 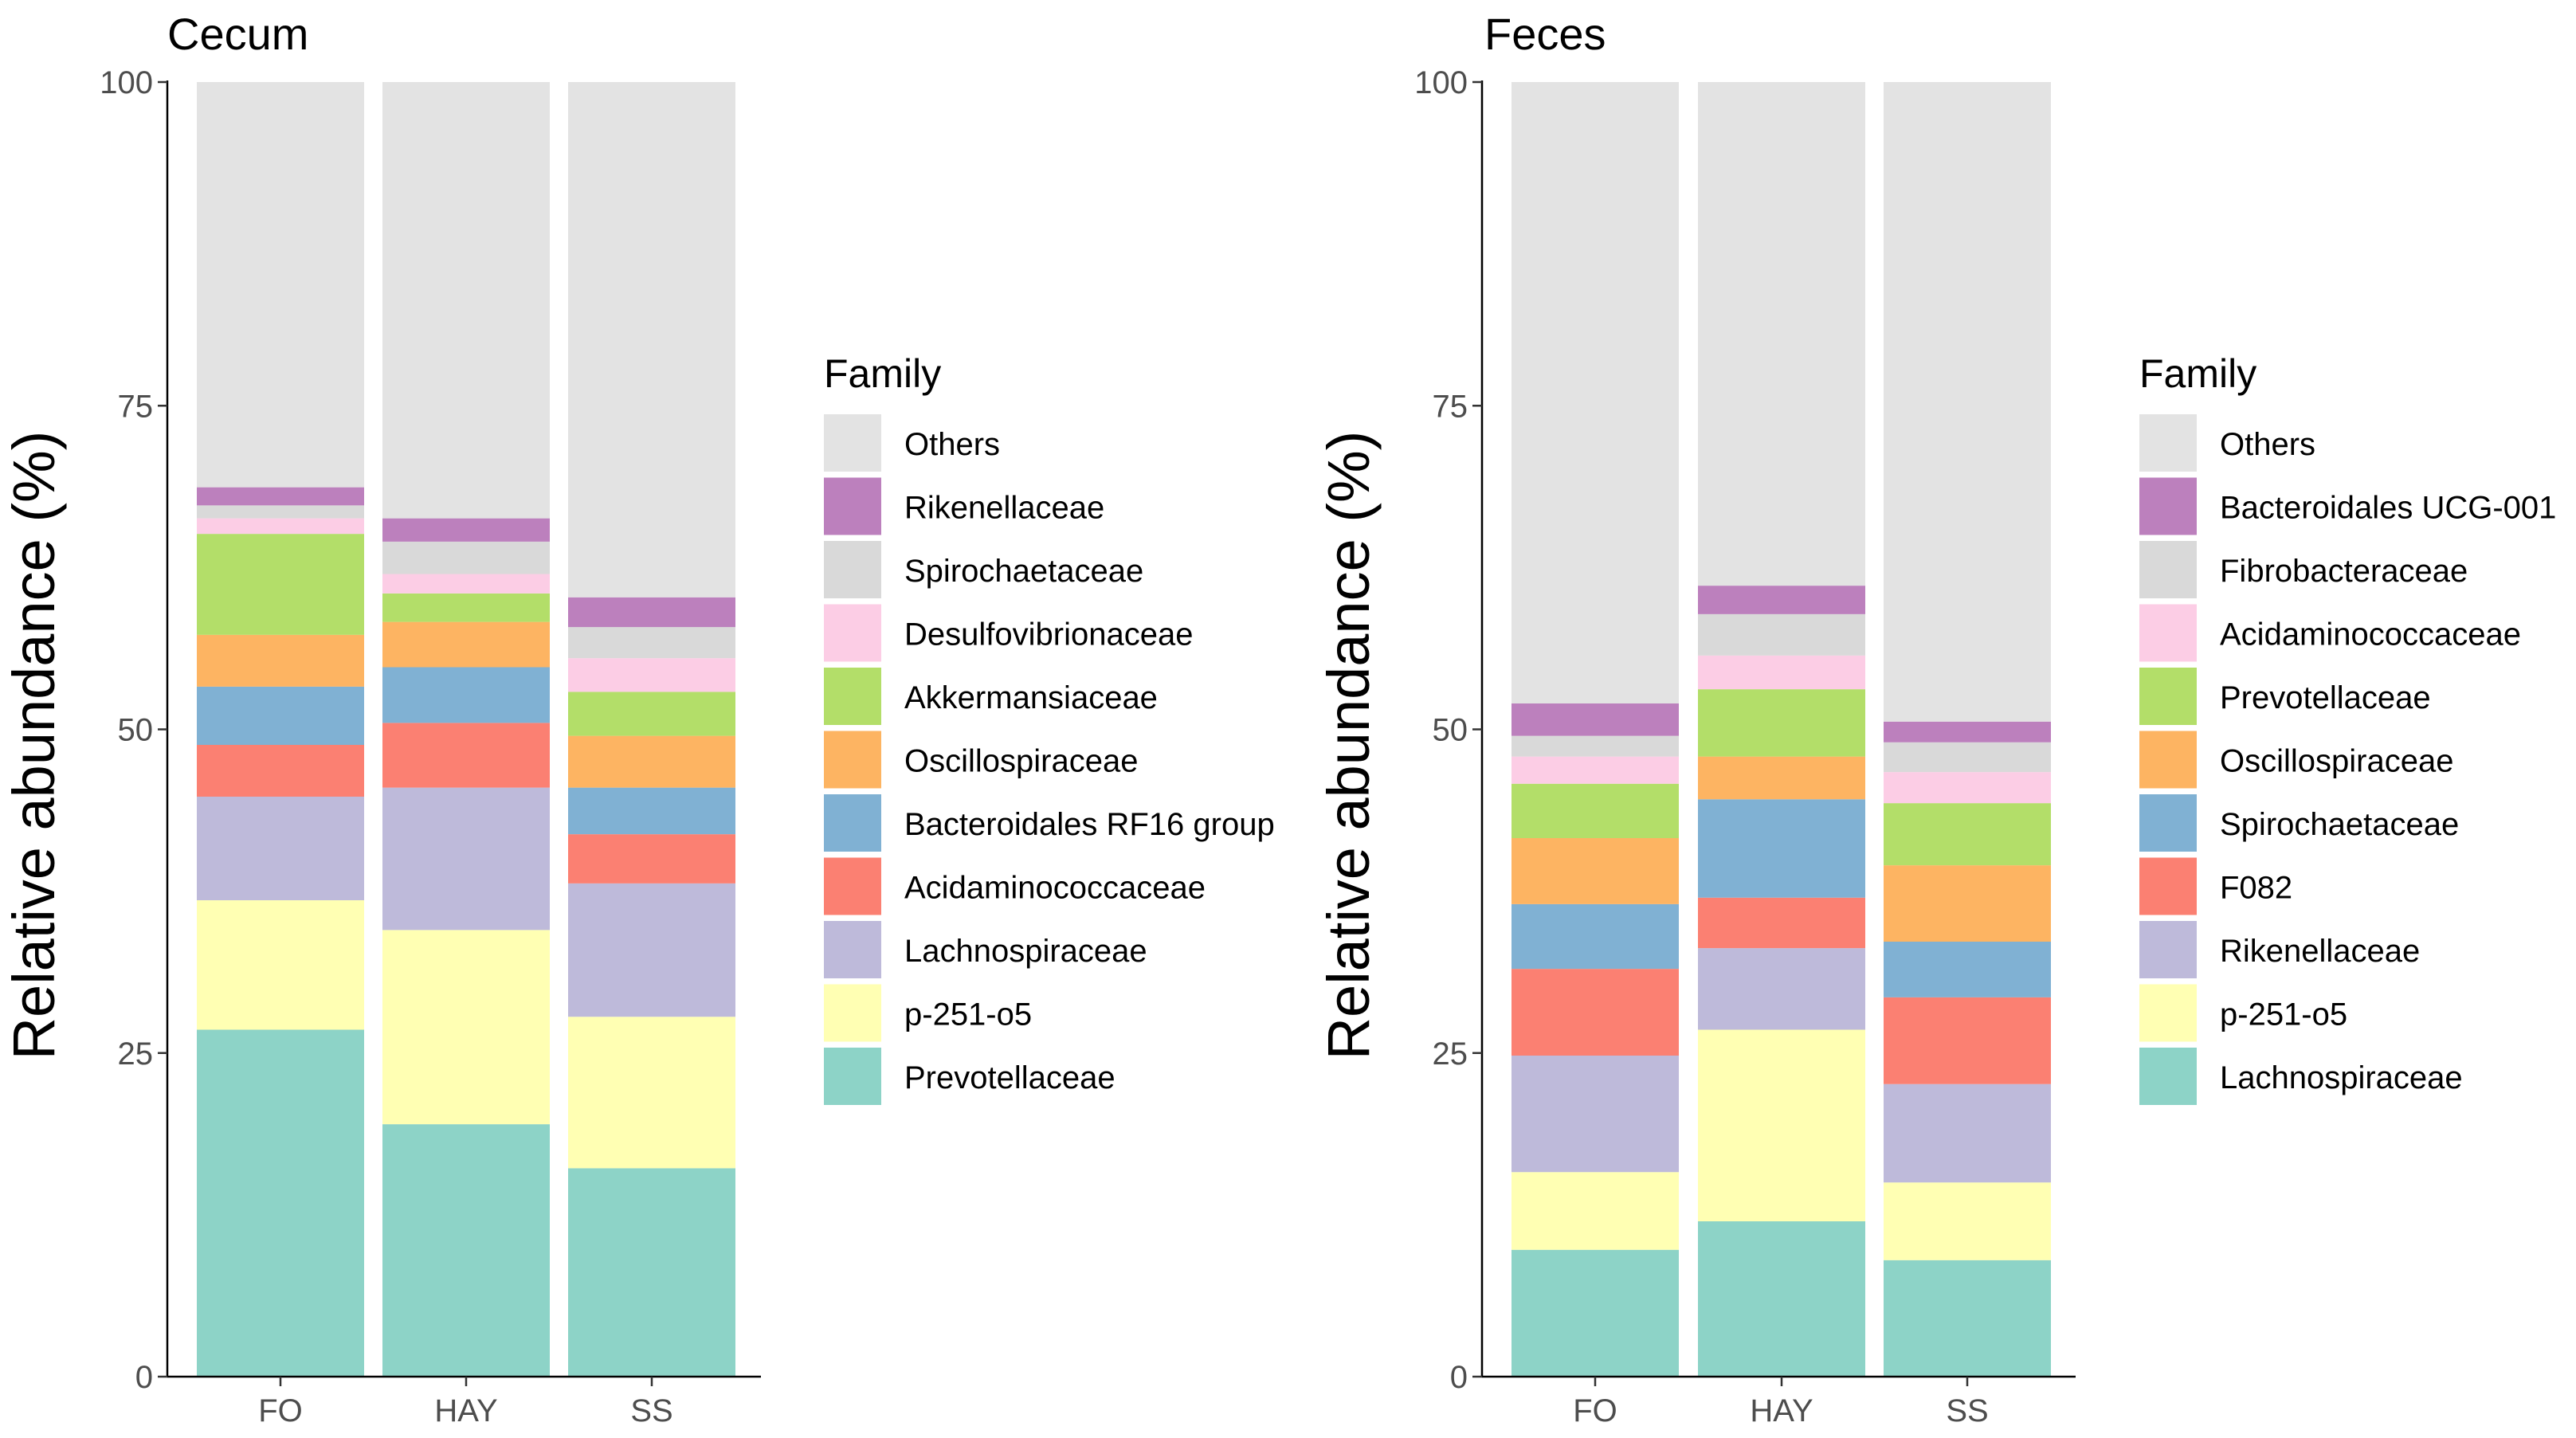 I want to click on bar-segment-ss-spirochaetaceae, so click(x=651, y=643).